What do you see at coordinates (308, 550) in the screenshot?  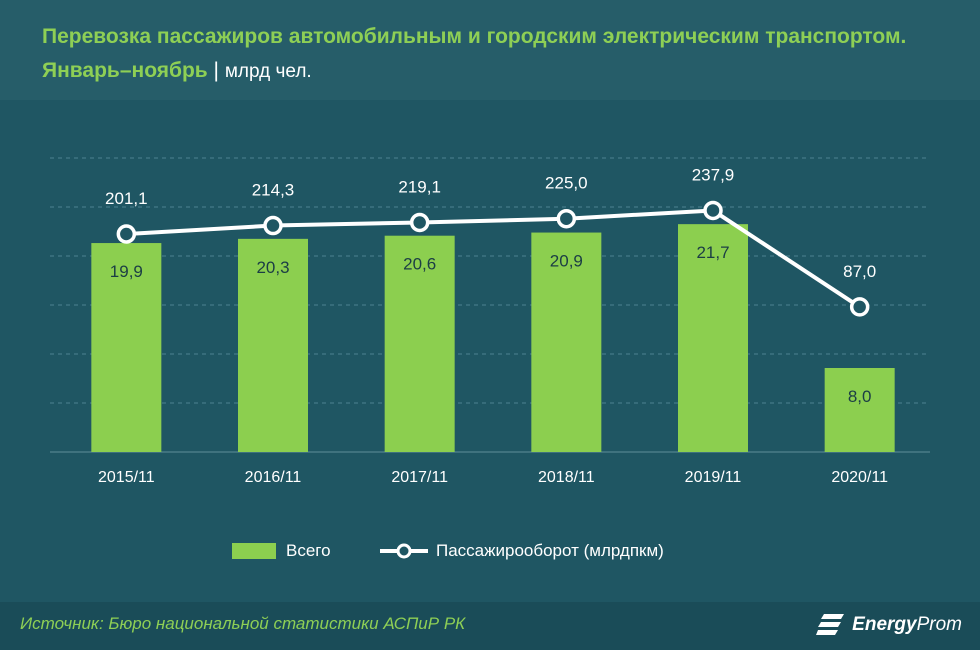 I see `legend-bar-label: Всего` at bounding box center [308, 550].